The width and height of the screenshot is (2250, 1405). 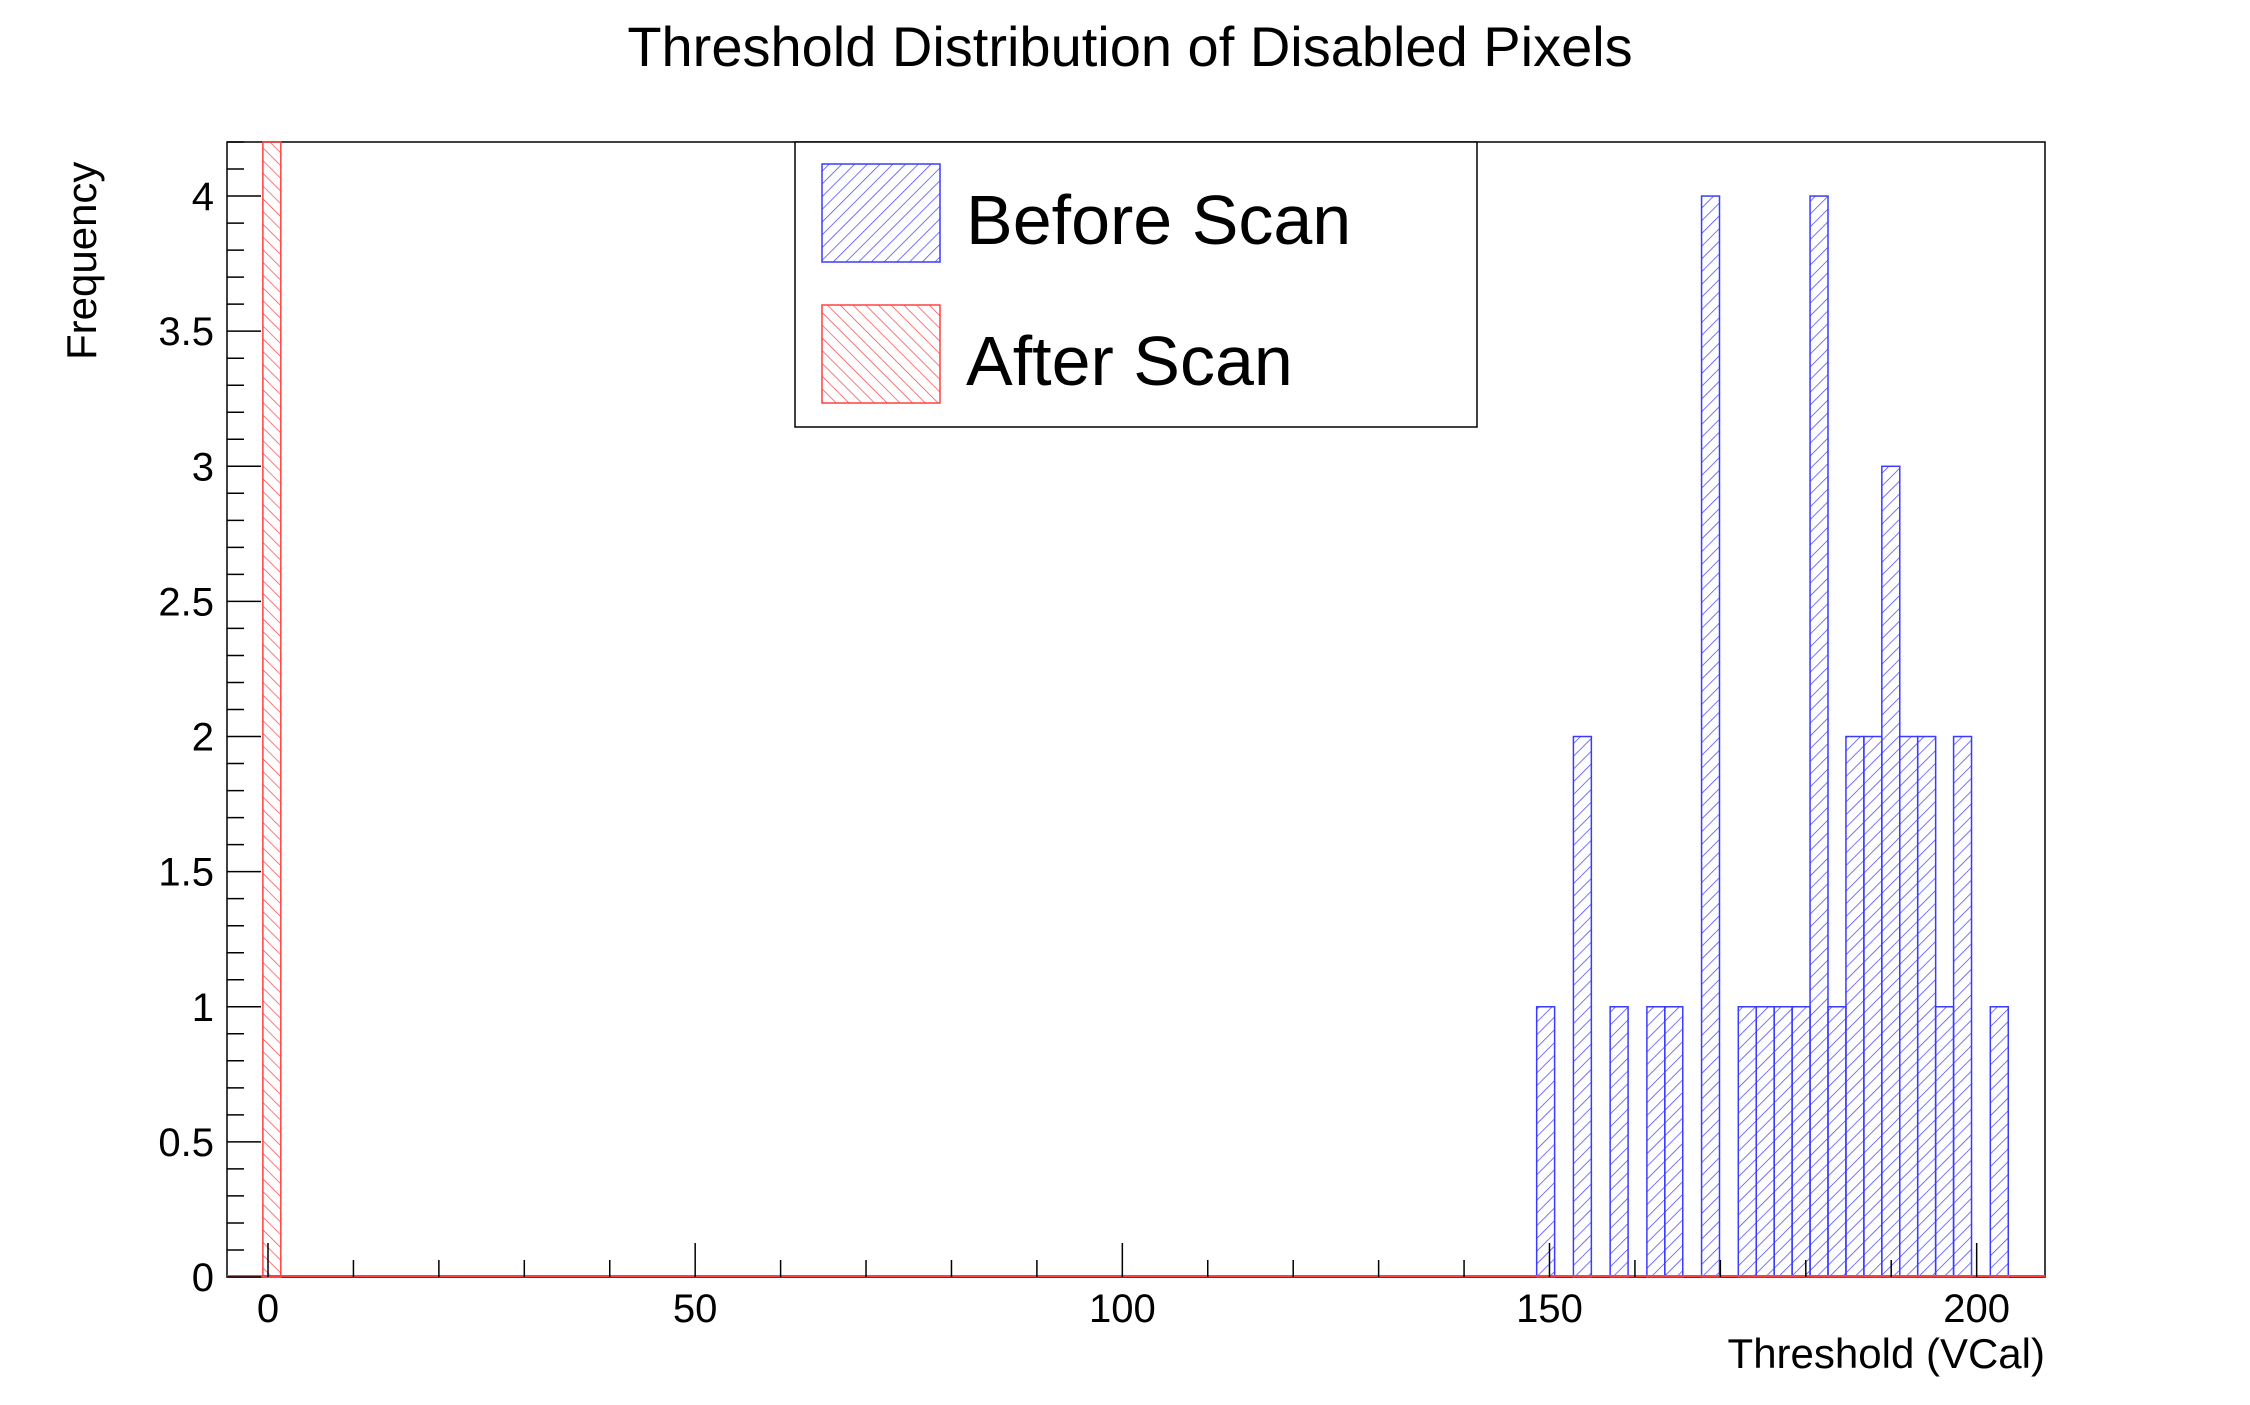 I want to click on x-tick-label-0: 0, so click(x=268, y=1309).